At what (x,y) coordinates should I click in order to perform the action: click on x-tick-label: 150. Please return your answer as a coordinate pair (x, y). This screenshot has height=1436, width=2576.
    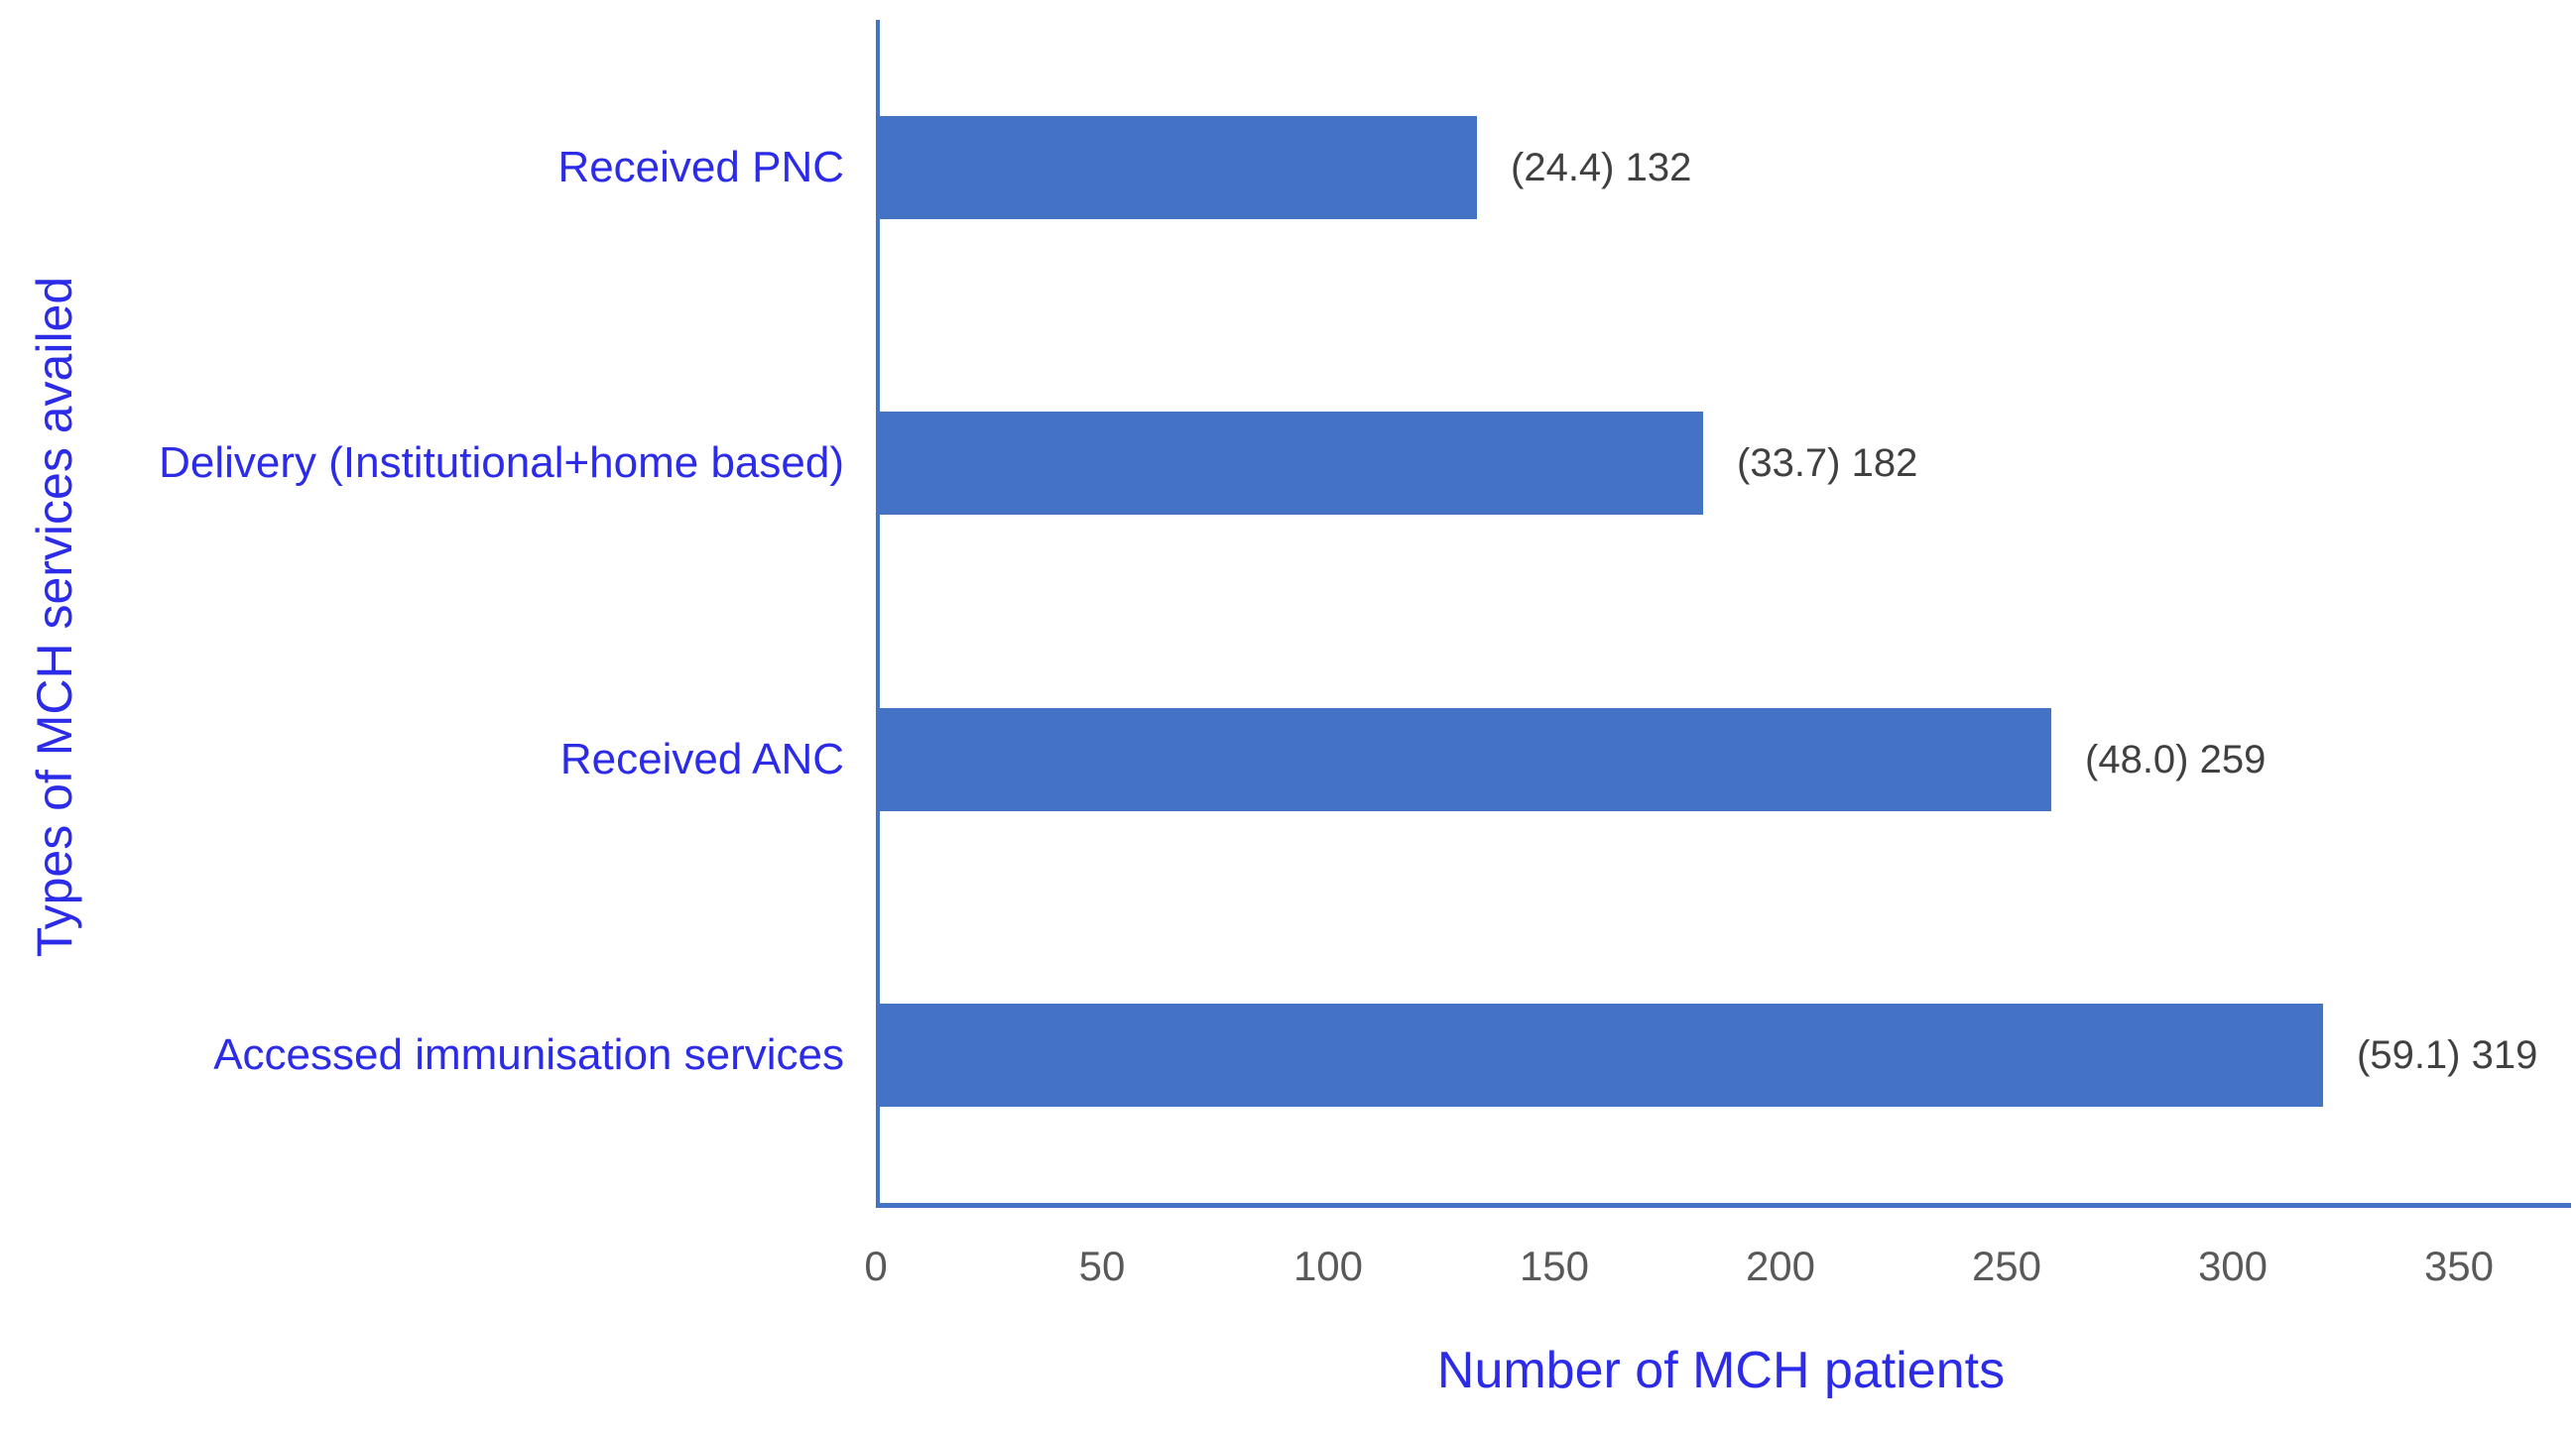
    Looking at the image, I should click on (1554, 1266).